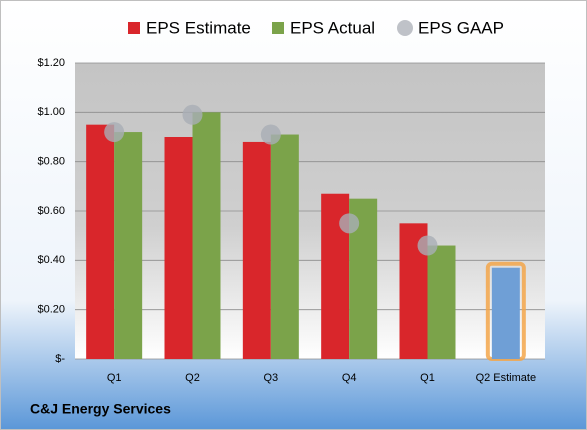 The width and height of the screenshot is (587, 430). I want to click on y-tick-label: $-, so click(60, 359).